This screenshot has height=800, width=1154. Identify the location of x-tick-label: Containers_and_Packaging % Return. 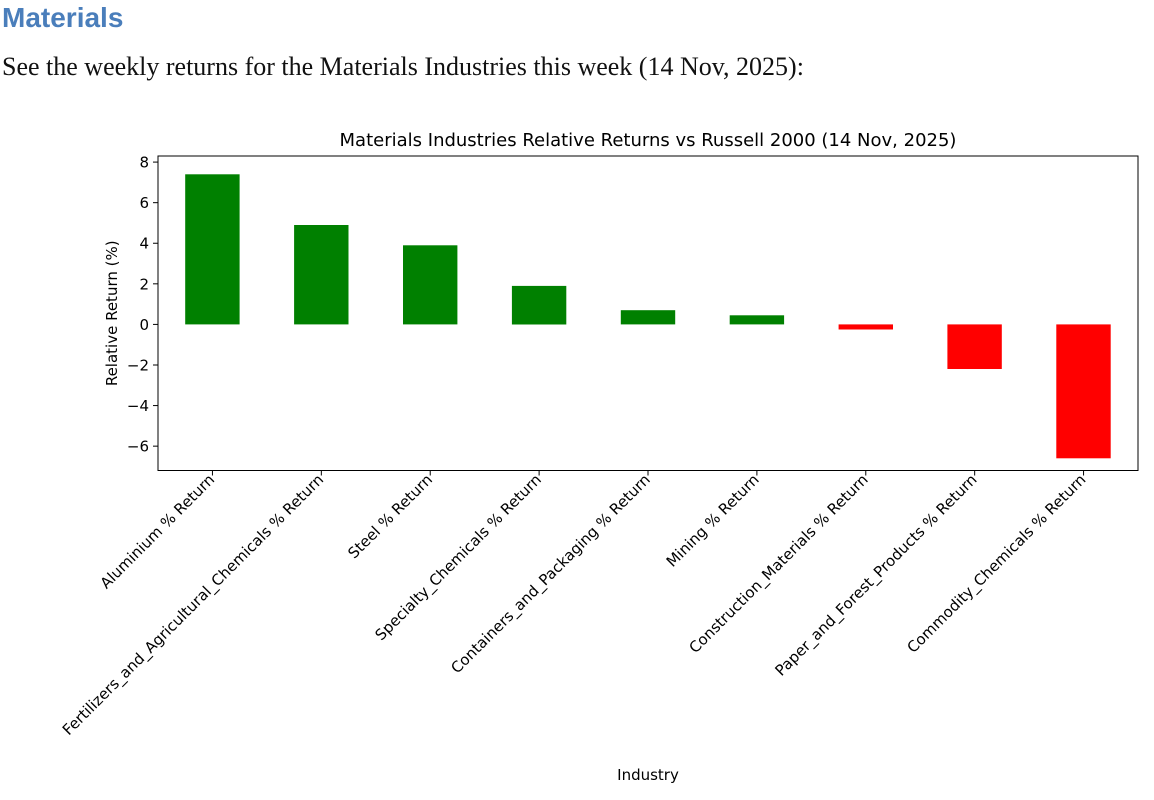
(550, 574).